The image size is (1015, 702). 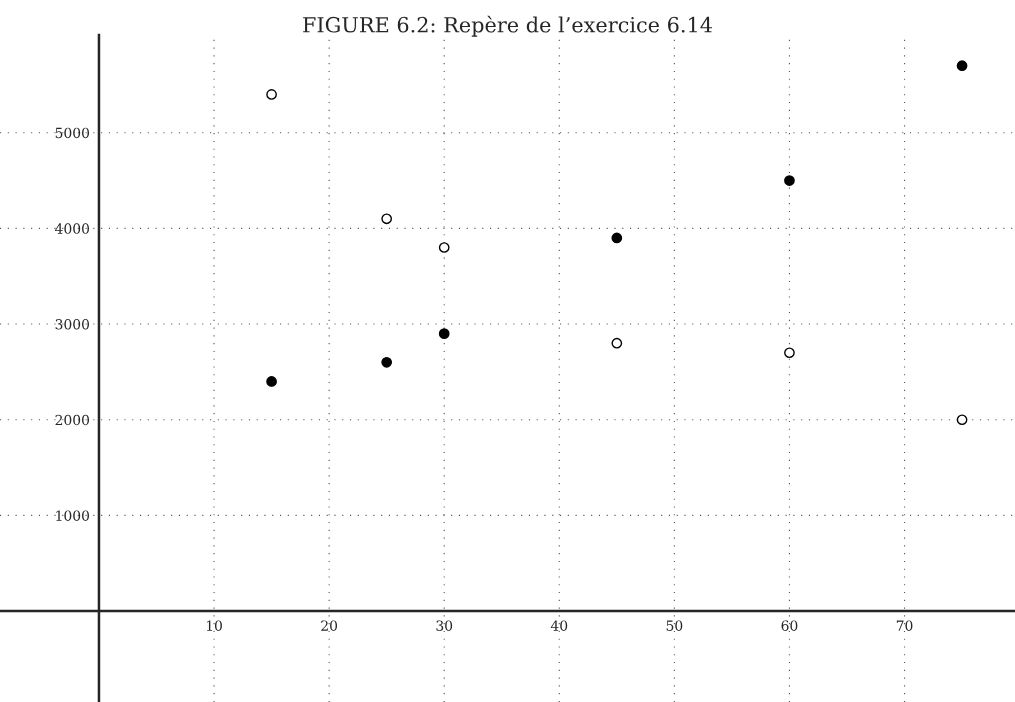 What do you see at coordinates (789, 625) in the screenshot?
I see `x-tick-label: 60` at bounding box center [789, 625].